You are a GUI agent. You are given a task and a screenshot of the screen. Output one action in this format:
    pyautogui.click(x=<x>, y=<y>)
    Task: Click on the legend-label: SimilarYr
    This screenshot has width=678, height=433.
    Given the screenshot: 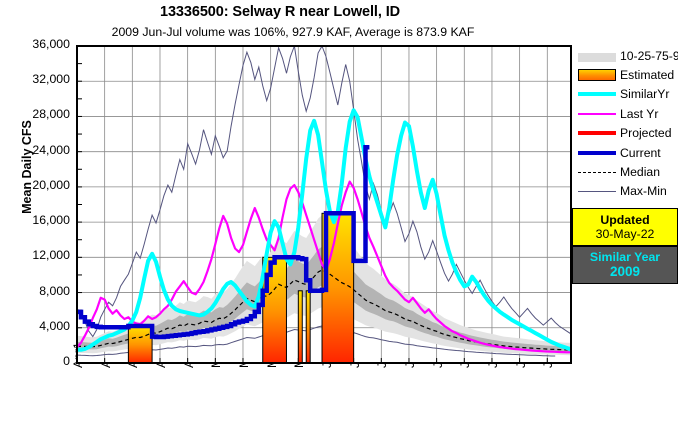 What is the action you would take?
    pyautogui.click(x=645, y=94)
    